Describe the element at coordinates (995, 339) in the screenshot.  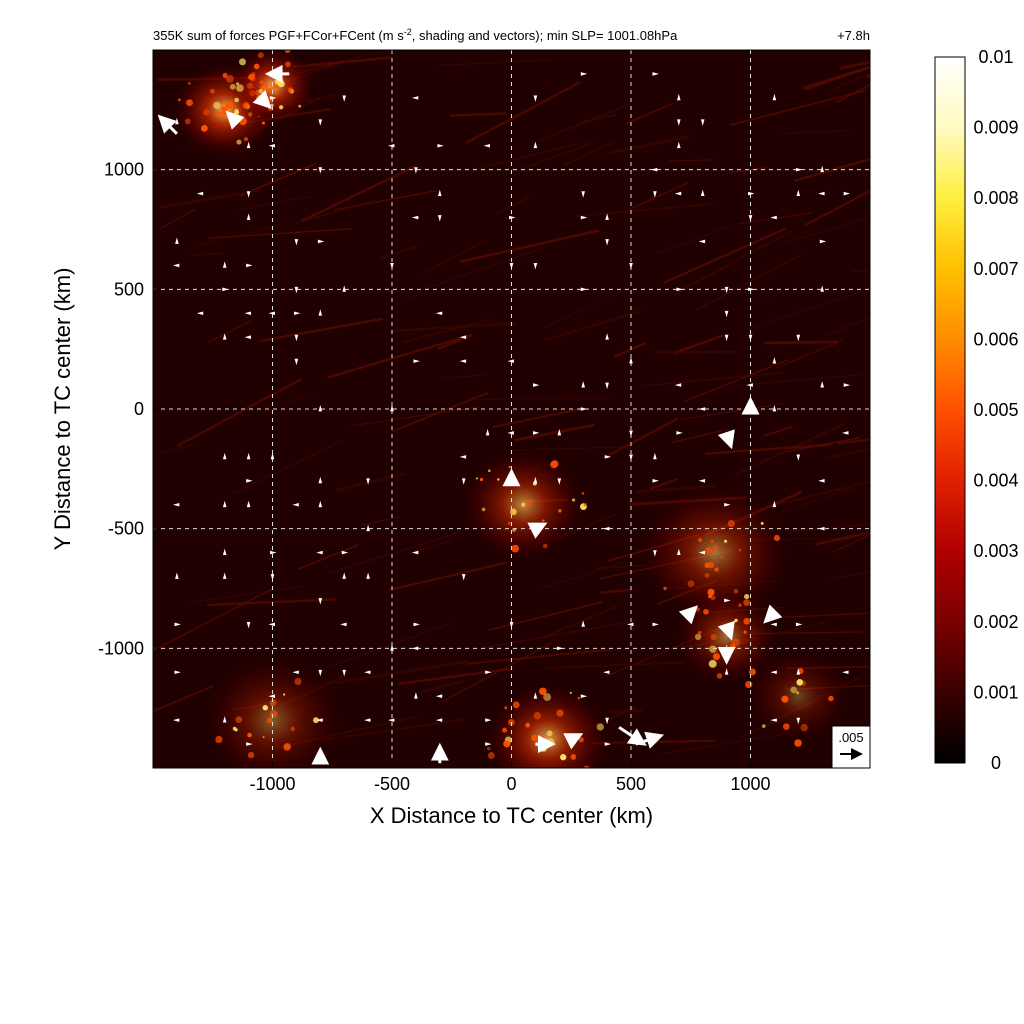
I see `colorbar-tick-label: 0.006` at that location.